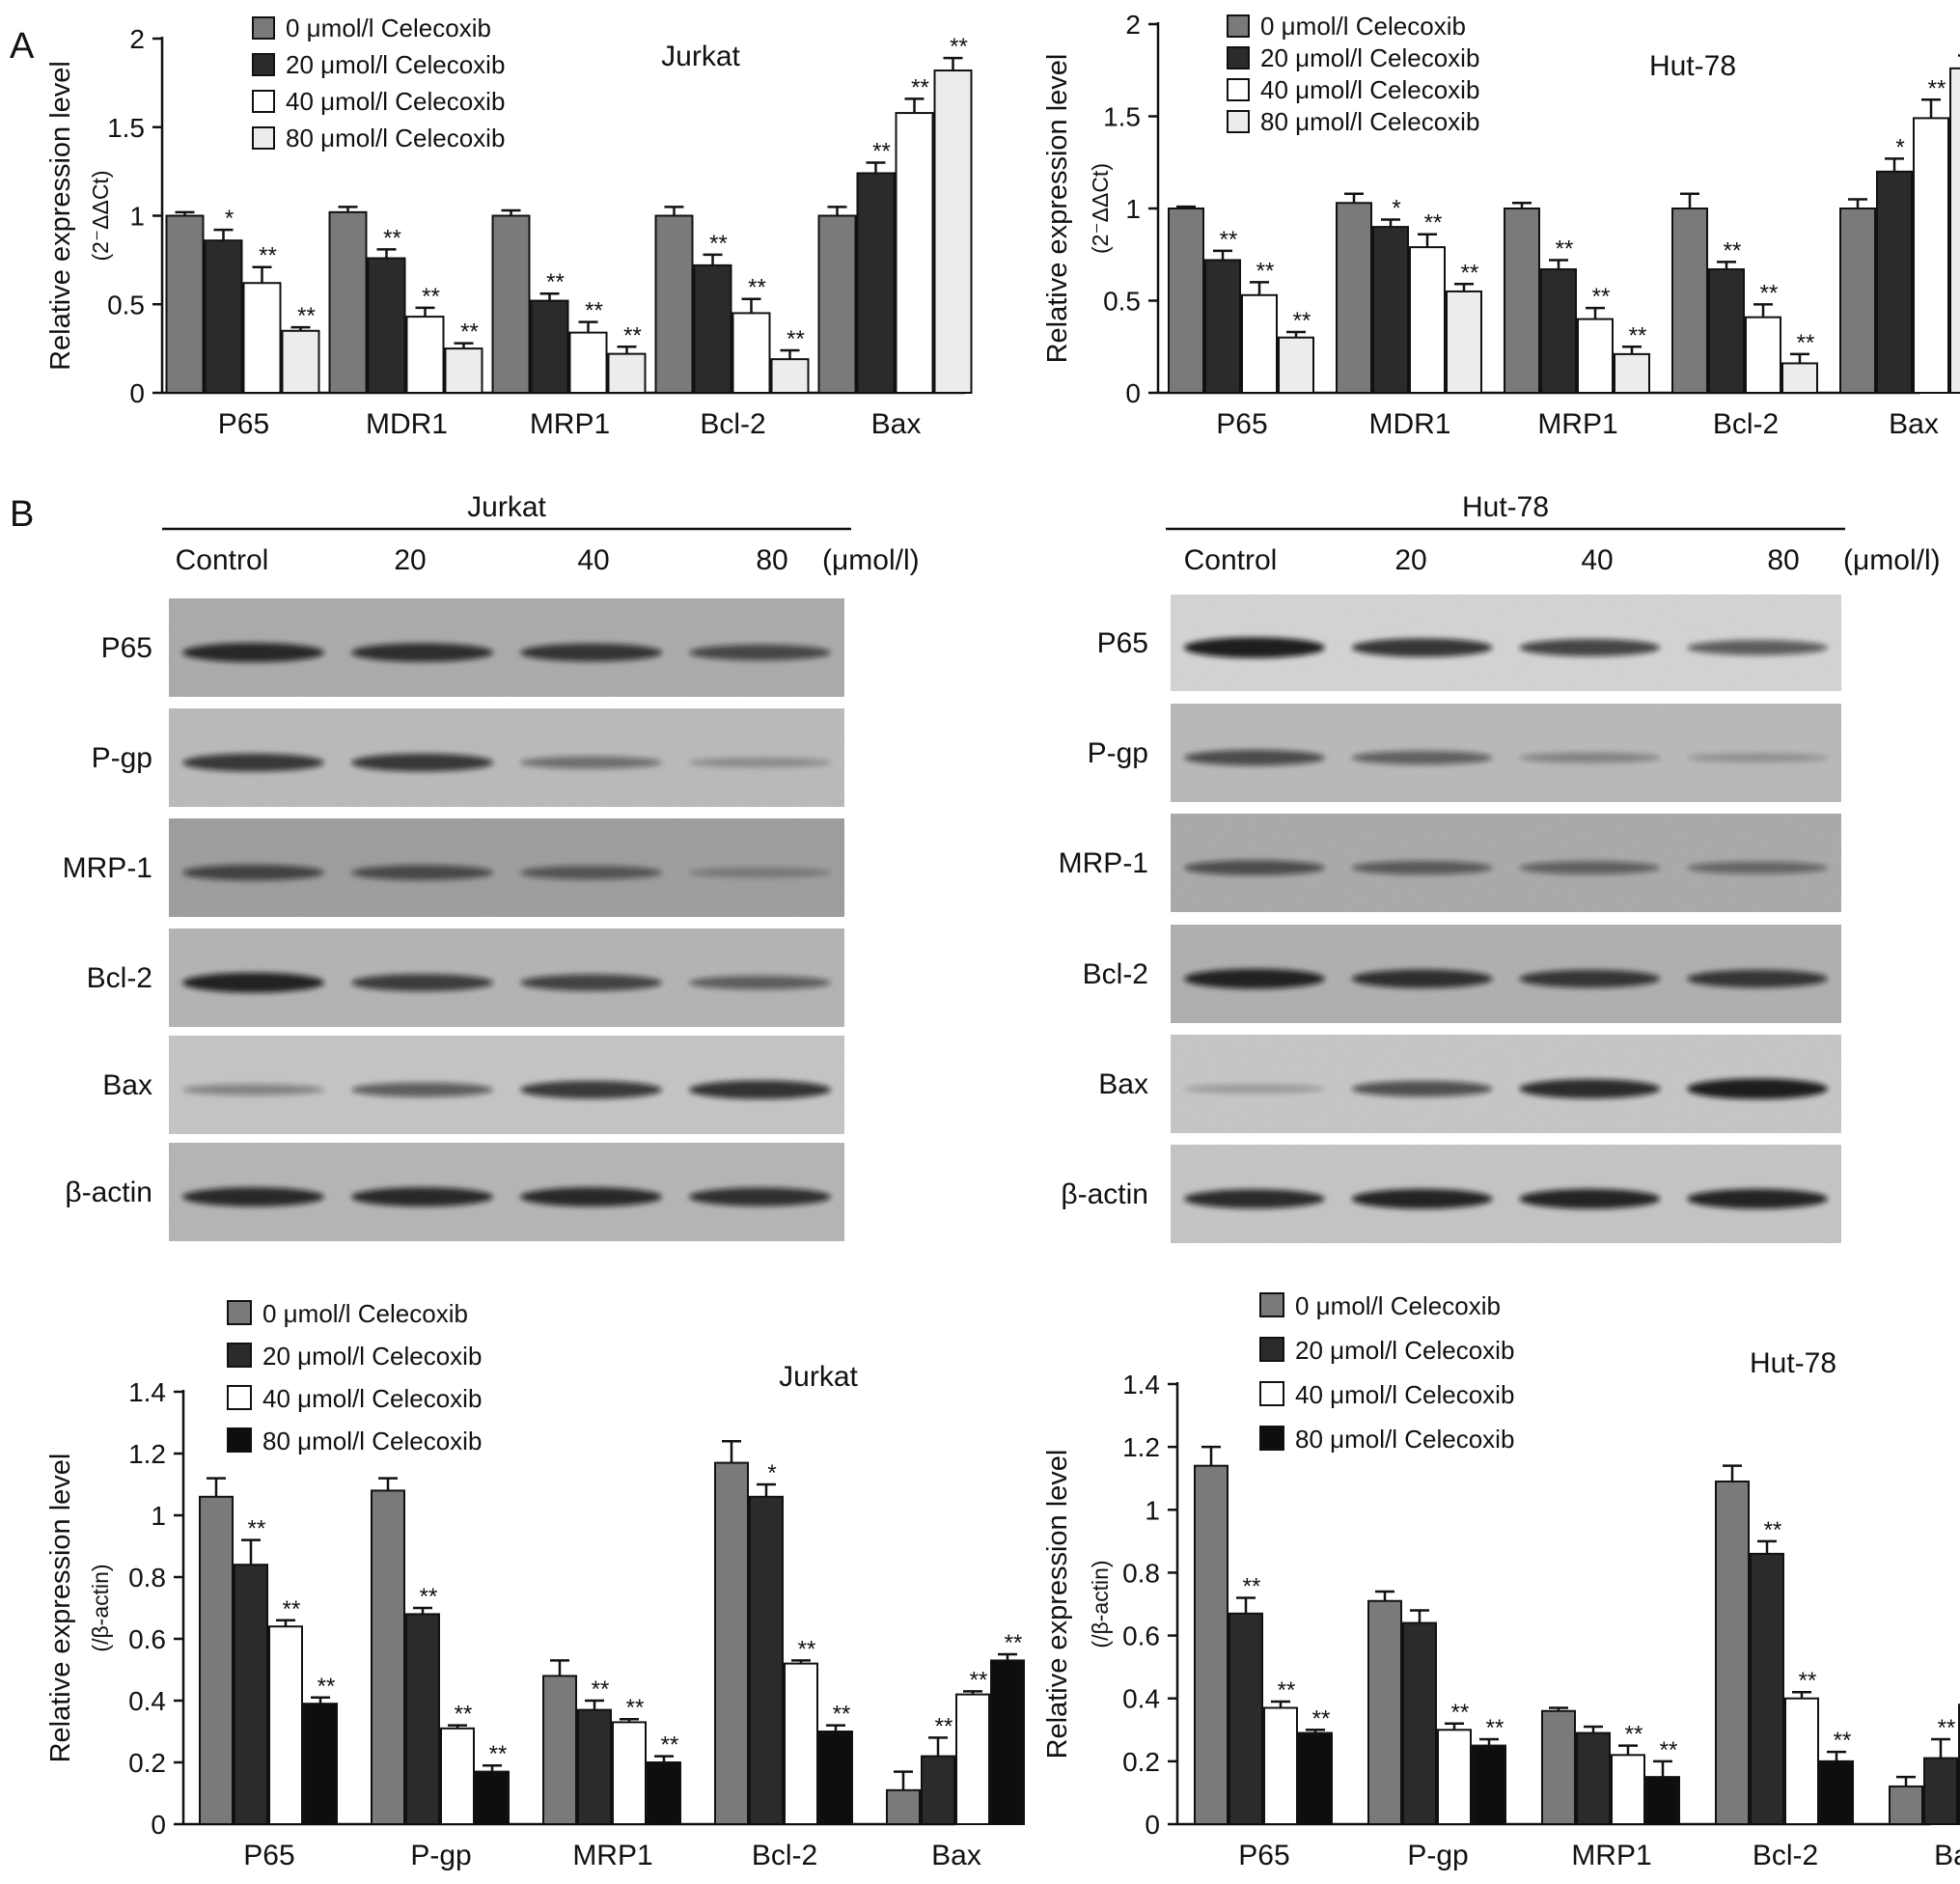 This screenshot has width=1960, height=1884. Describe the element at coordinates (60, 216) in the screenshot. I see `y-axis-label: Relative expression level` at that location.